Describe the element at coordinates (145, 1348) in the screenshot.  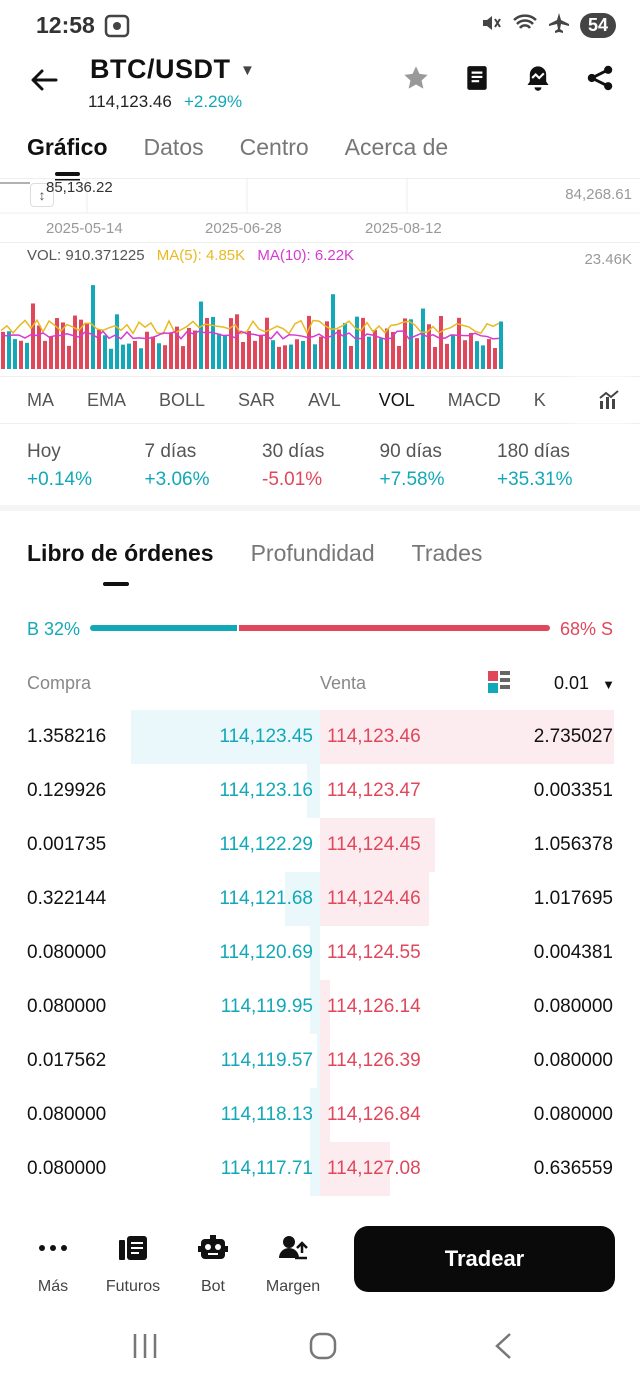
I see `recent-apps-icon` at that location.